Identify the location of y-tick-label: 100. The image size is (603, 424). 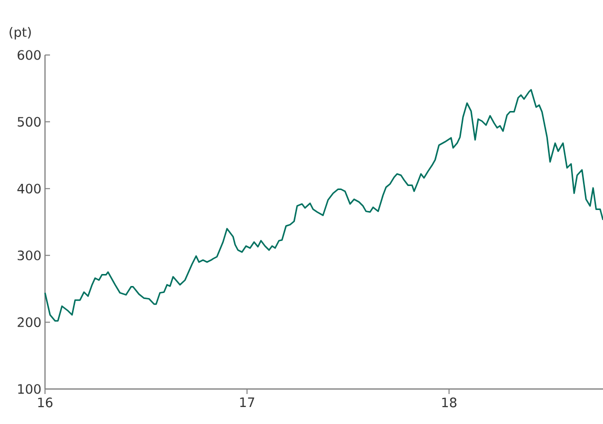
(29, 389).